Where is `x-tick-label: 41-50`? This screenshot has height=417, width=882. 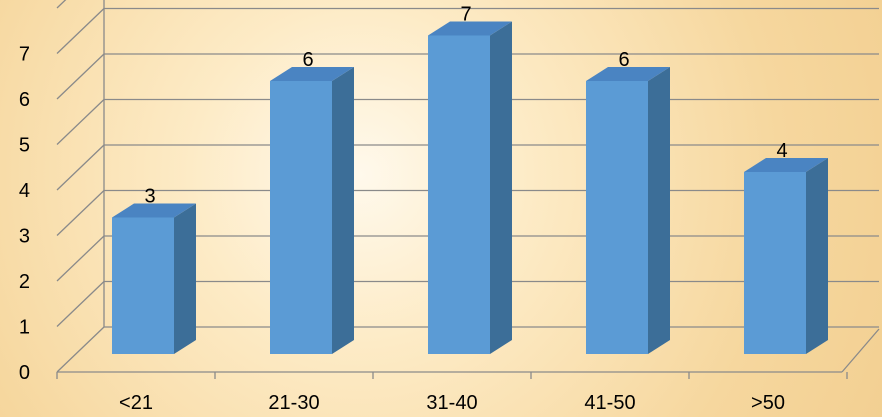
x-tick-label: 41-50 is located at coordinates (609, 403).